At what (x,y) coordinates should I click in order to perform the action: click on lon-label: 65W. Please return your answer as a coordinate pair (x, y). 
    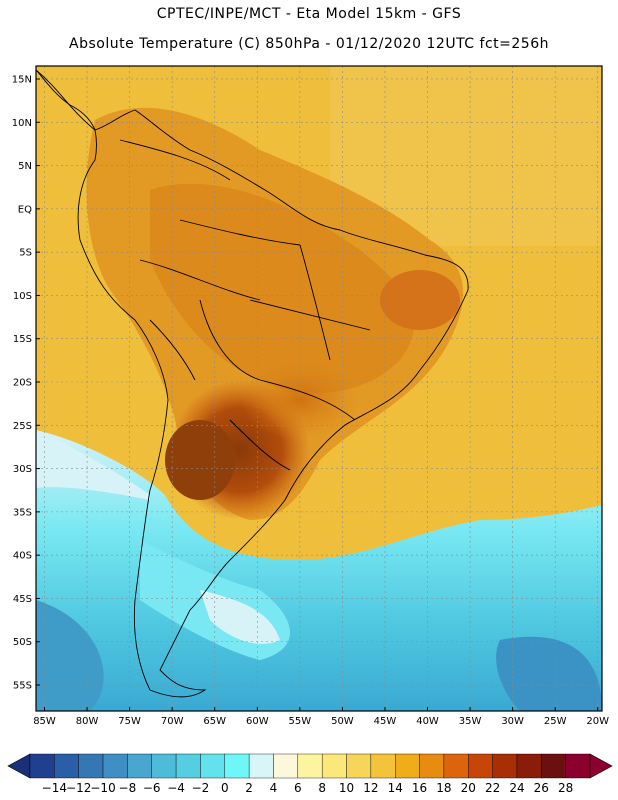
    Looking at the image, I should click on (214, 721).